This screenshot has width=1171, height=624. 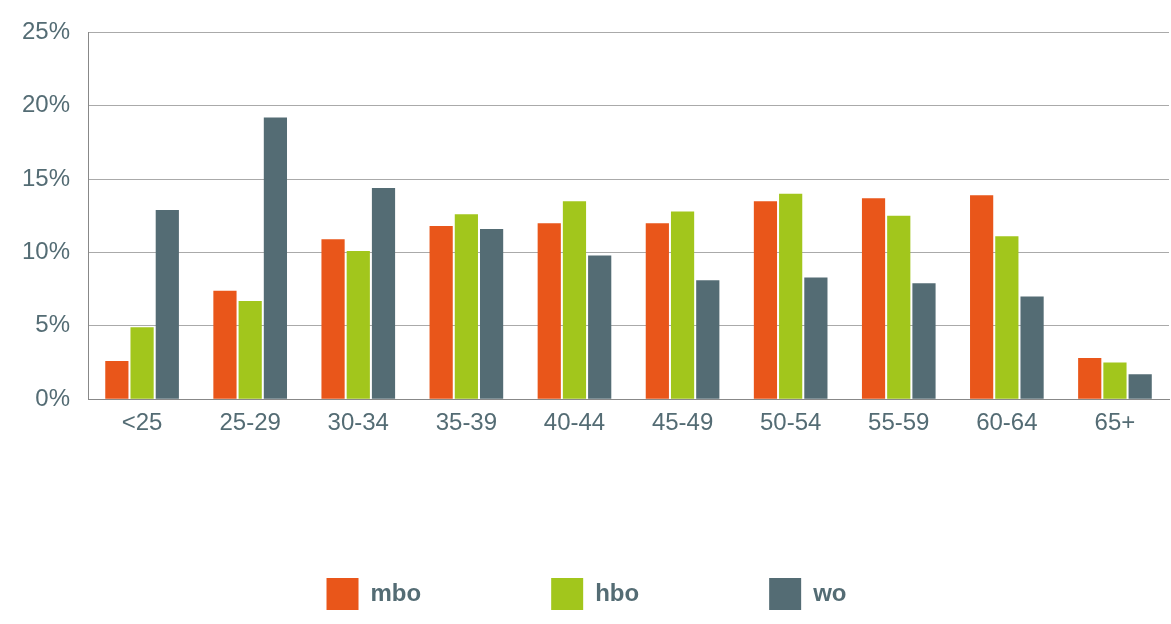 What do you see at coordinates (1115, 422) in the screenshot?
I see `x-tick-label: 65+` at bounding box center [1115, 422].